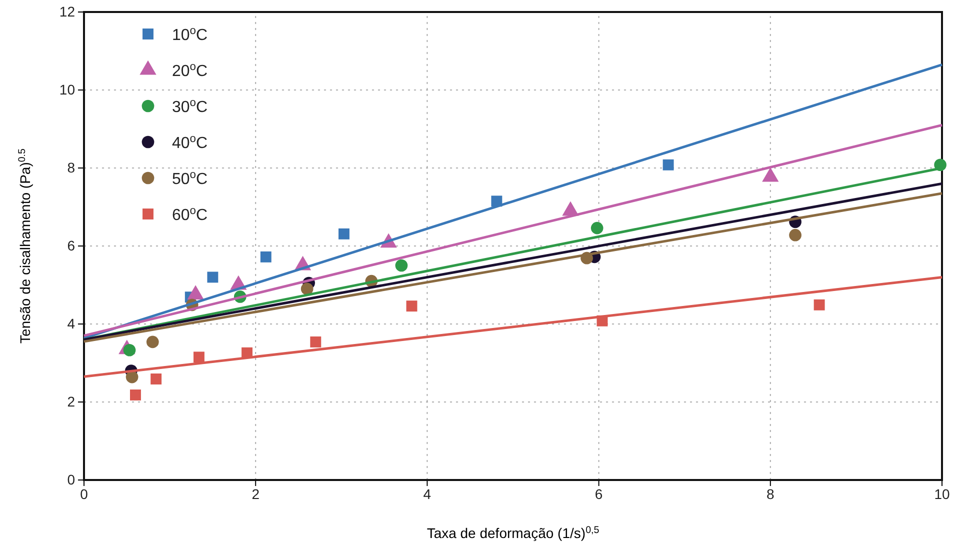 This screenshot has width=954, height=556. I want to click on y-tick-label: 12, so click(67, 11).